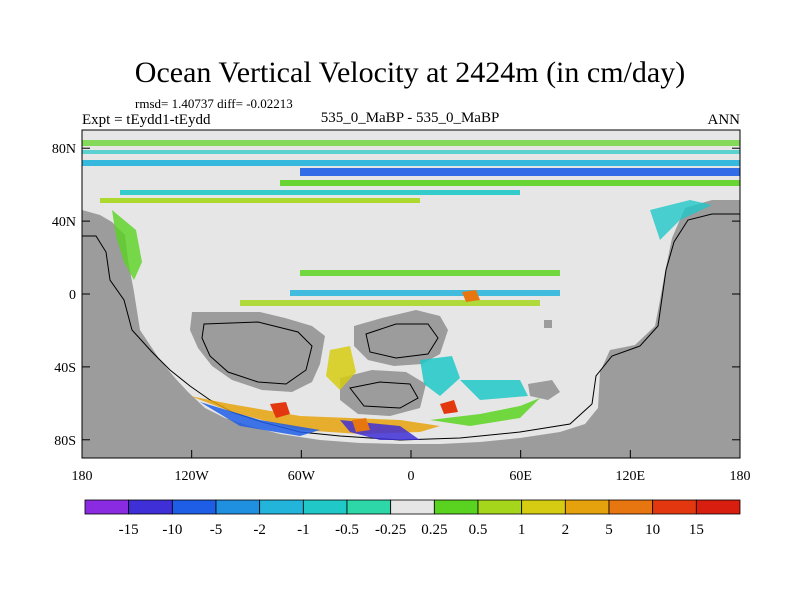 Image resolution: width=800 pixels, height=600 pixels. Describe the element at coordinates (652, 530) in the screenshot. I see `colorbar-label: 10` at that location.